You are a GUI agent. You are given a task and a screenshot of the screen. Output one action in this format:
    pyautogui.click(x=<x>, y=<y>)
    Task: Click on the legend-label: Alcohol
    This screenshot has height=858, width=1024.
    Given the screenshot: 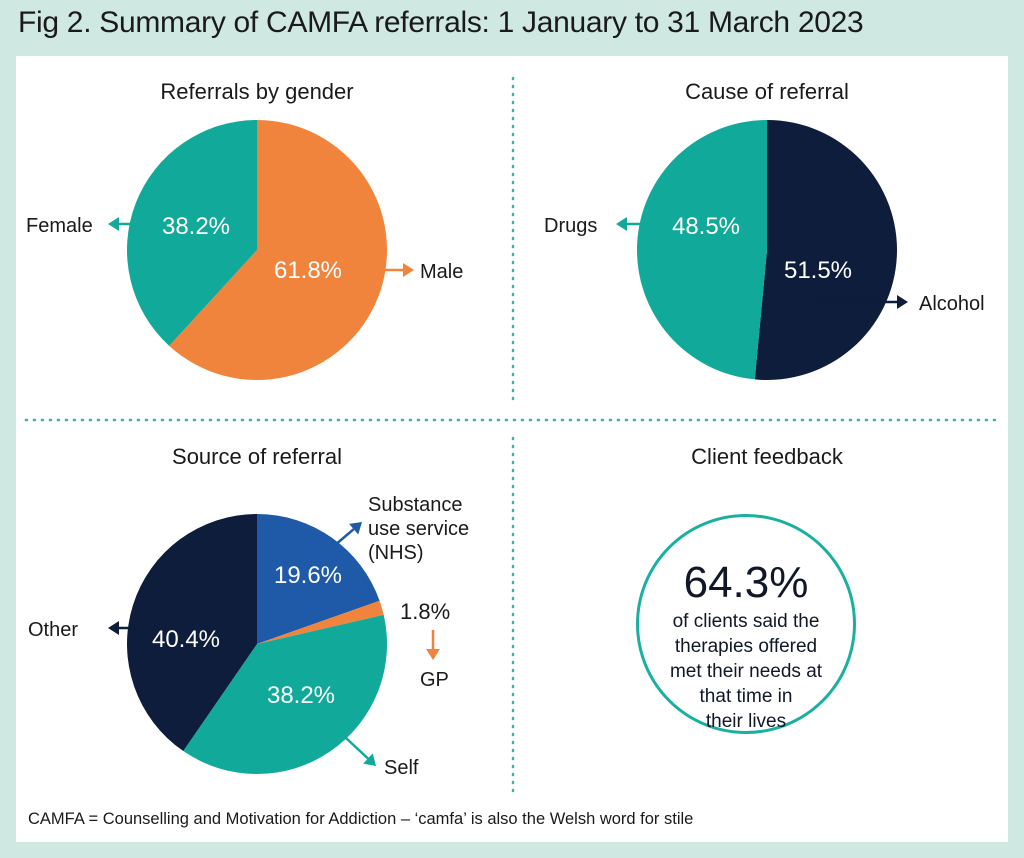 What is the action you would take?
    pyautogui.click(x=952, y=304)
    